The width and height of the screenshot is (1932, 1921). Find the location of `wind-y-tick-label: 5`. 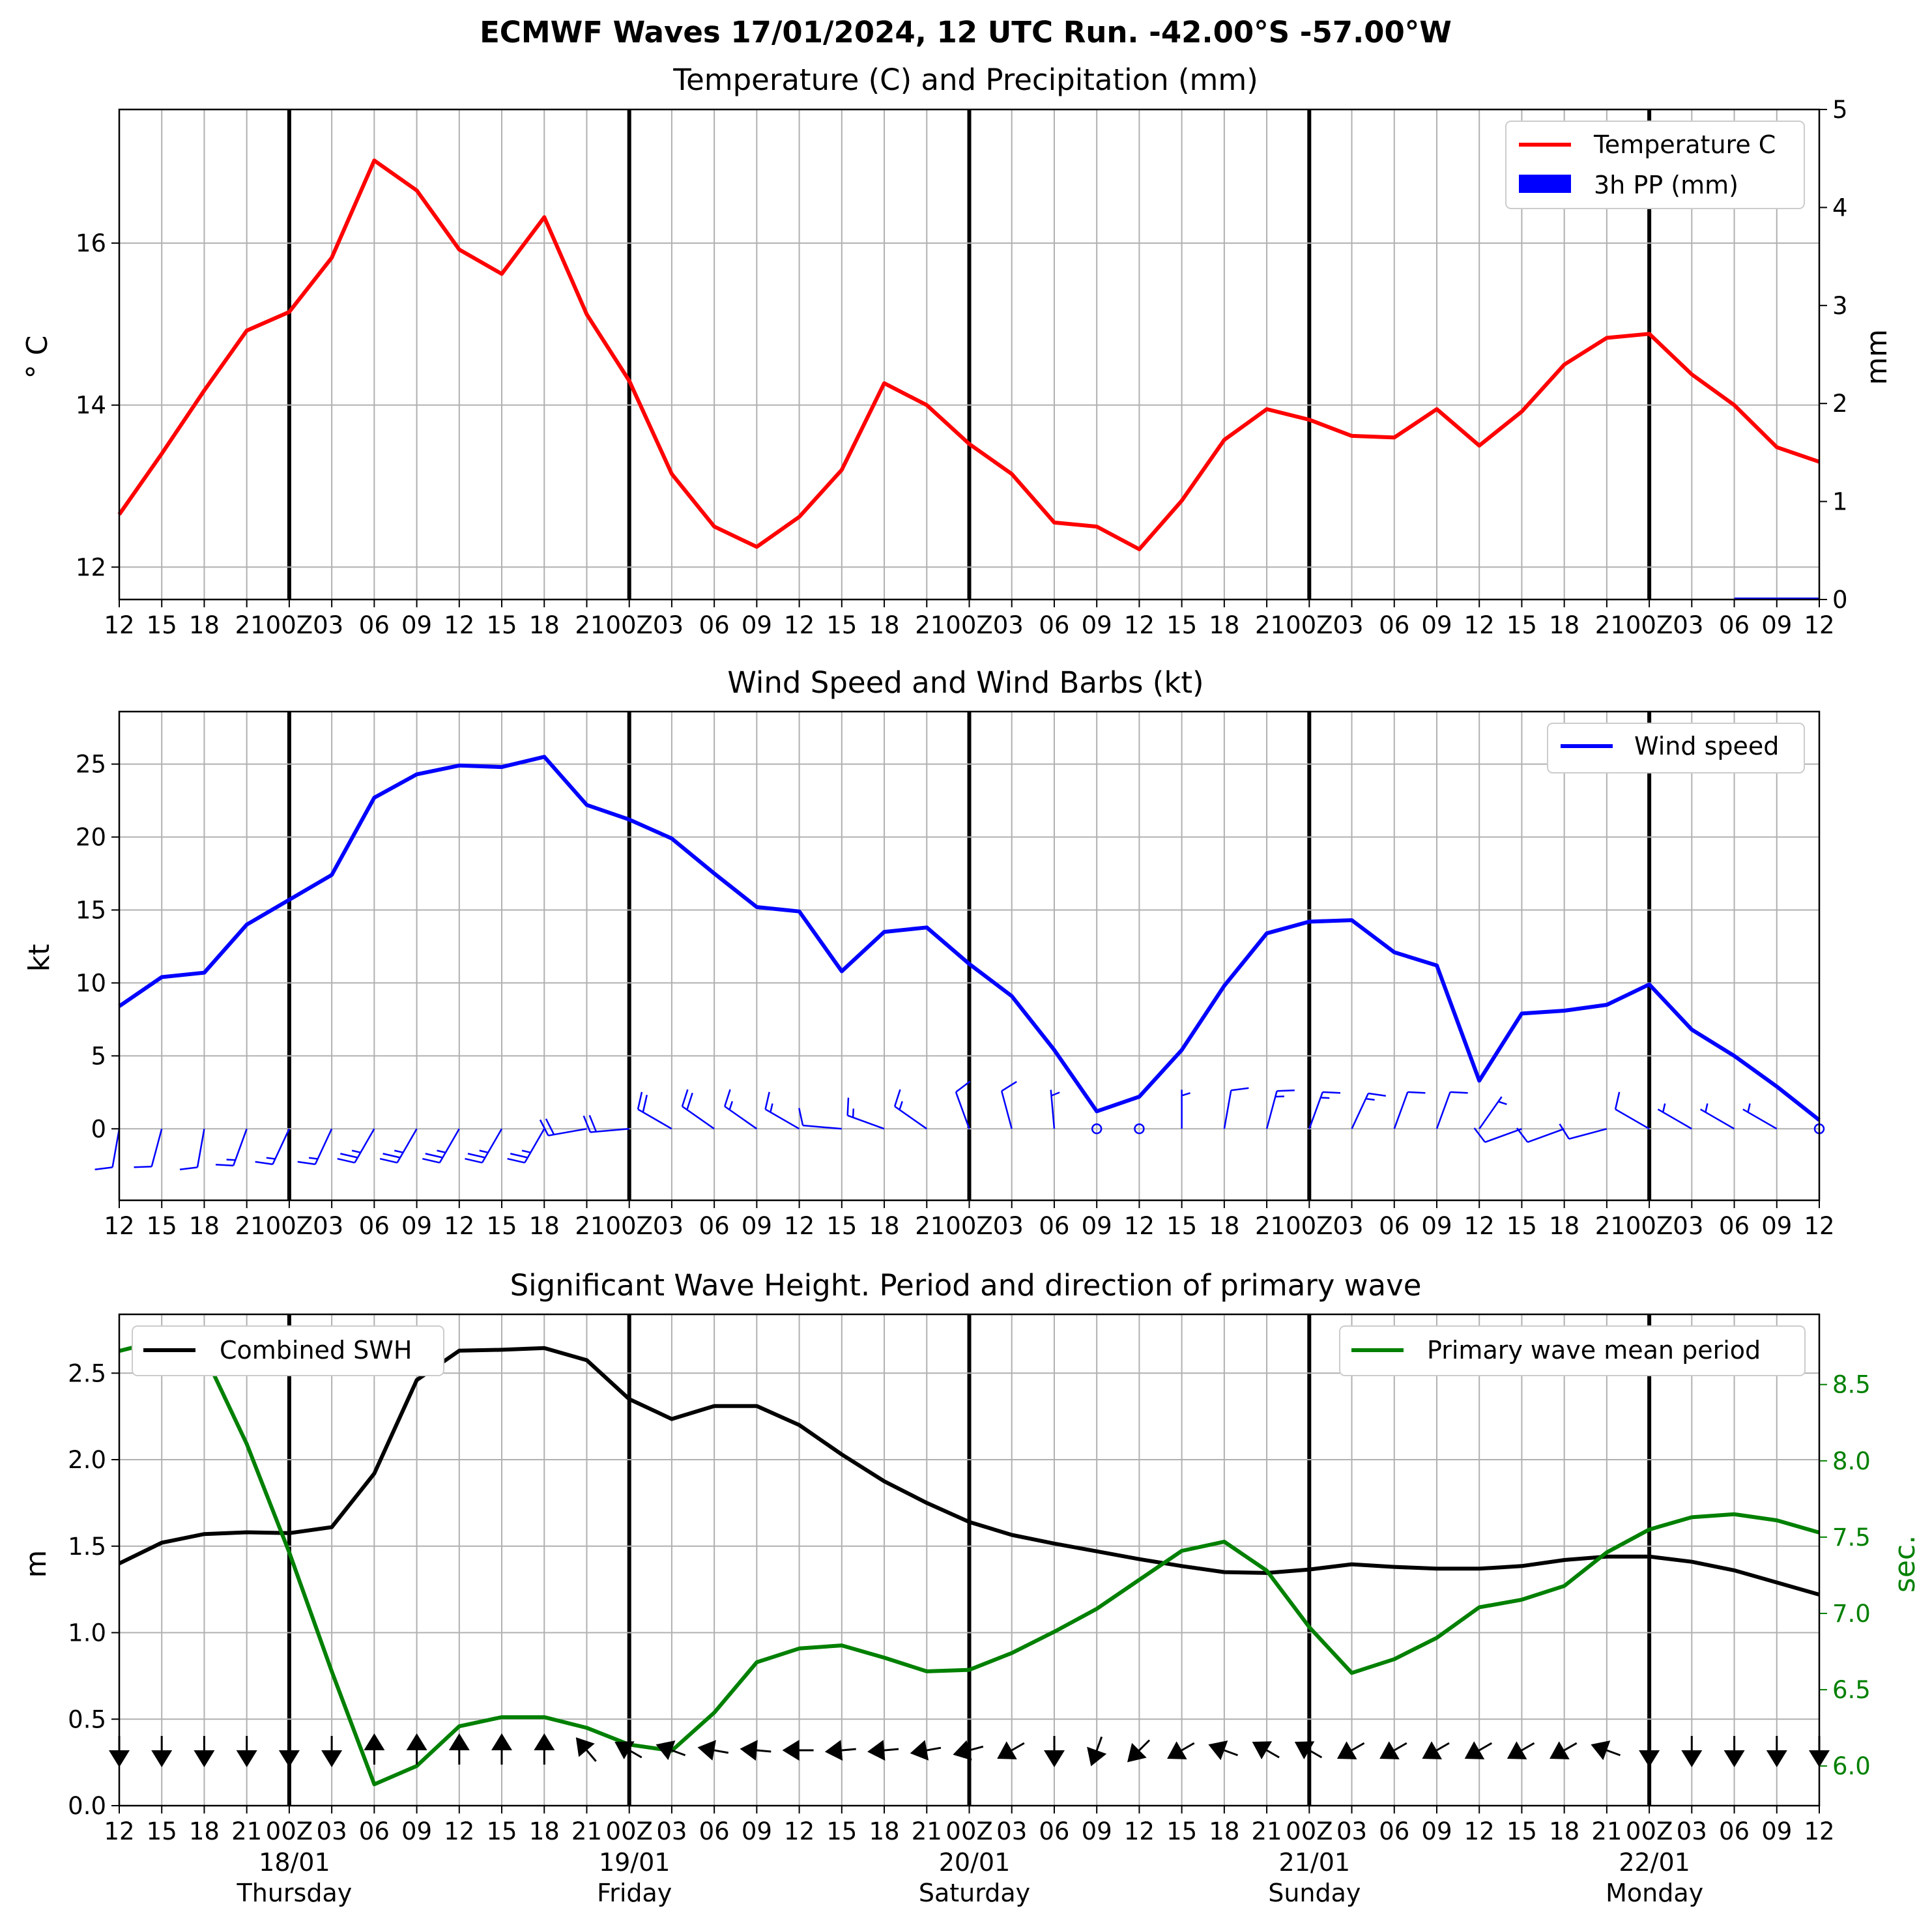

wind-y-tick-label: 5 is located at coordinates (98, 1056).